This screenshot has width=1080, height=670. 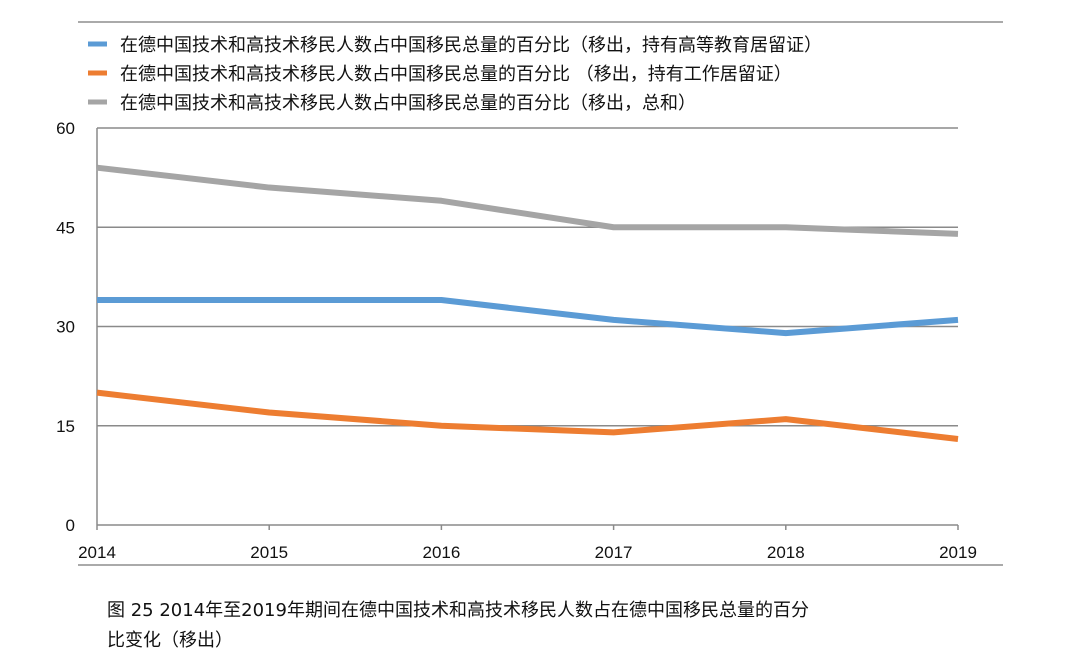 What do you see at coordinates (97, 552) in the screenshot?
I see `x-tick-label: 2014` at bounding box center [97, 552].